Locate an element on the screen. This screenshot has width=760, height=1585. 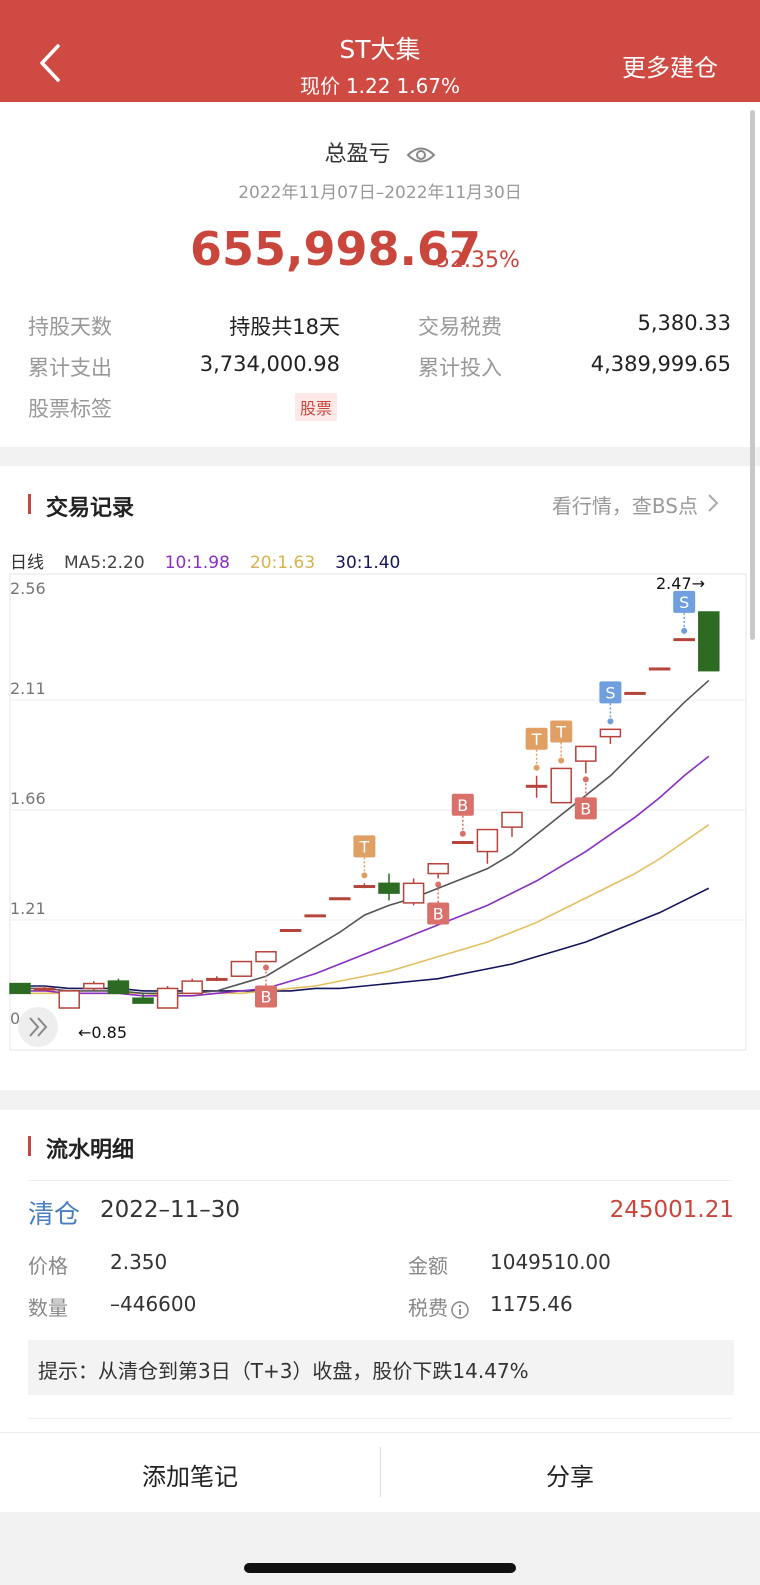
add-note-button: 添加笔记 is located at coordinates (190, 1477).